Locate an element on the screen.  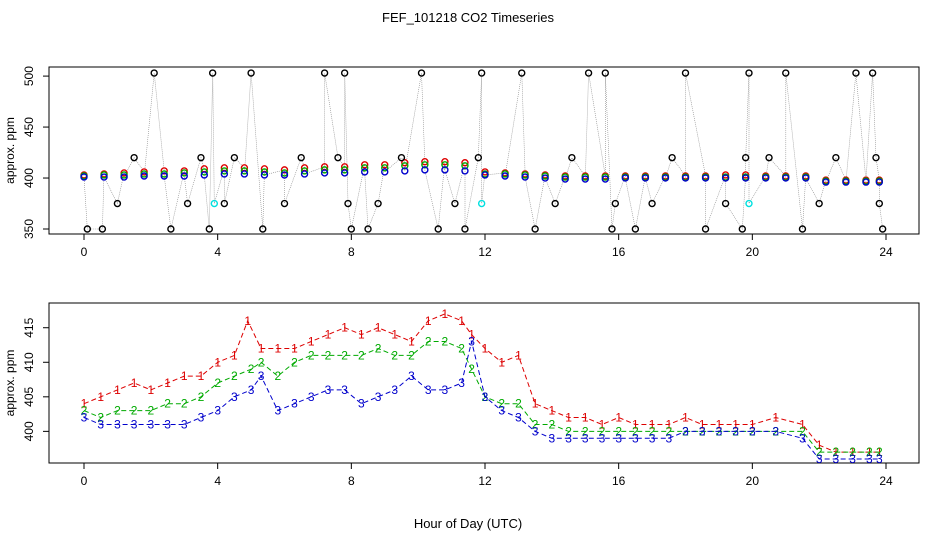
x-tick-label: 12 is located at coordinates (485, 481).